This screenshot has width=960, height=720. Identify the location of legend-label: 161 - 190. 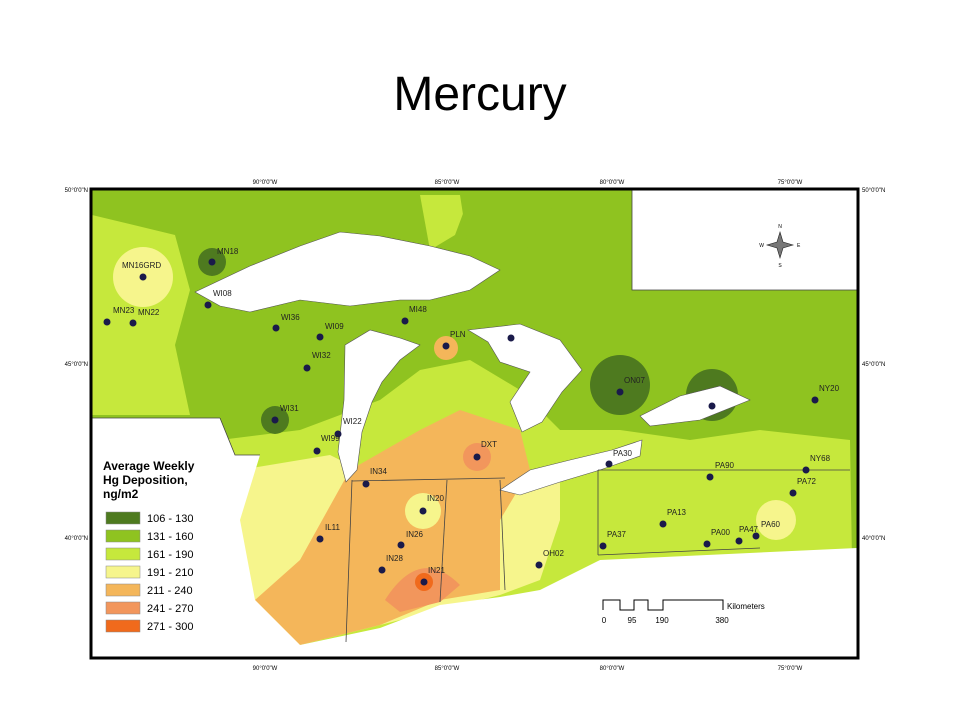
(170, 555).